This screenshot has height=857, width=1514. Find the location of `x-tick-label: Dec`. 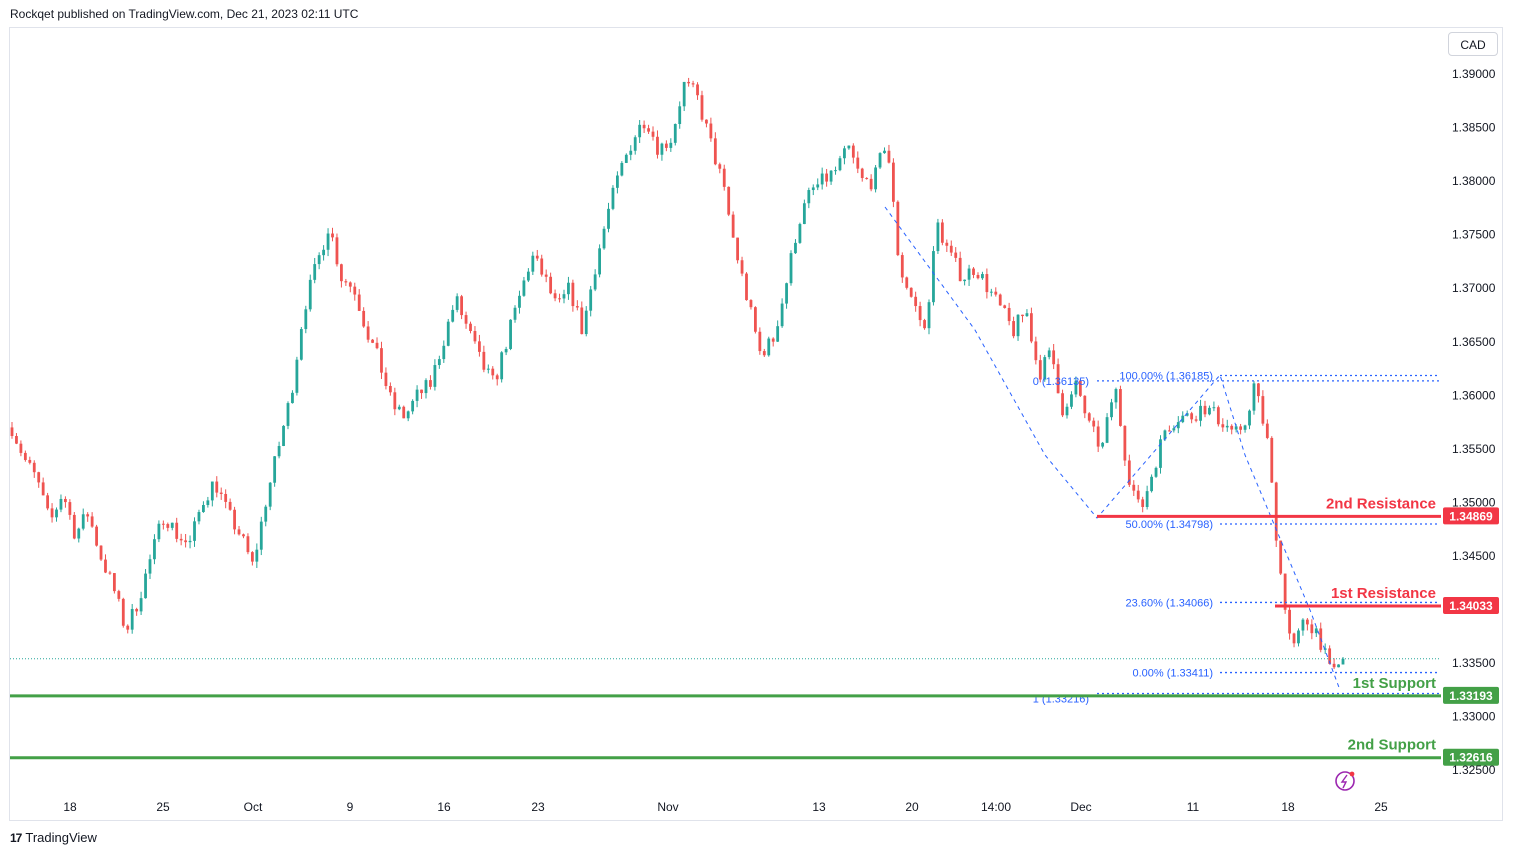

x-tick-label: Dec is located at coordinates (1080, 807).